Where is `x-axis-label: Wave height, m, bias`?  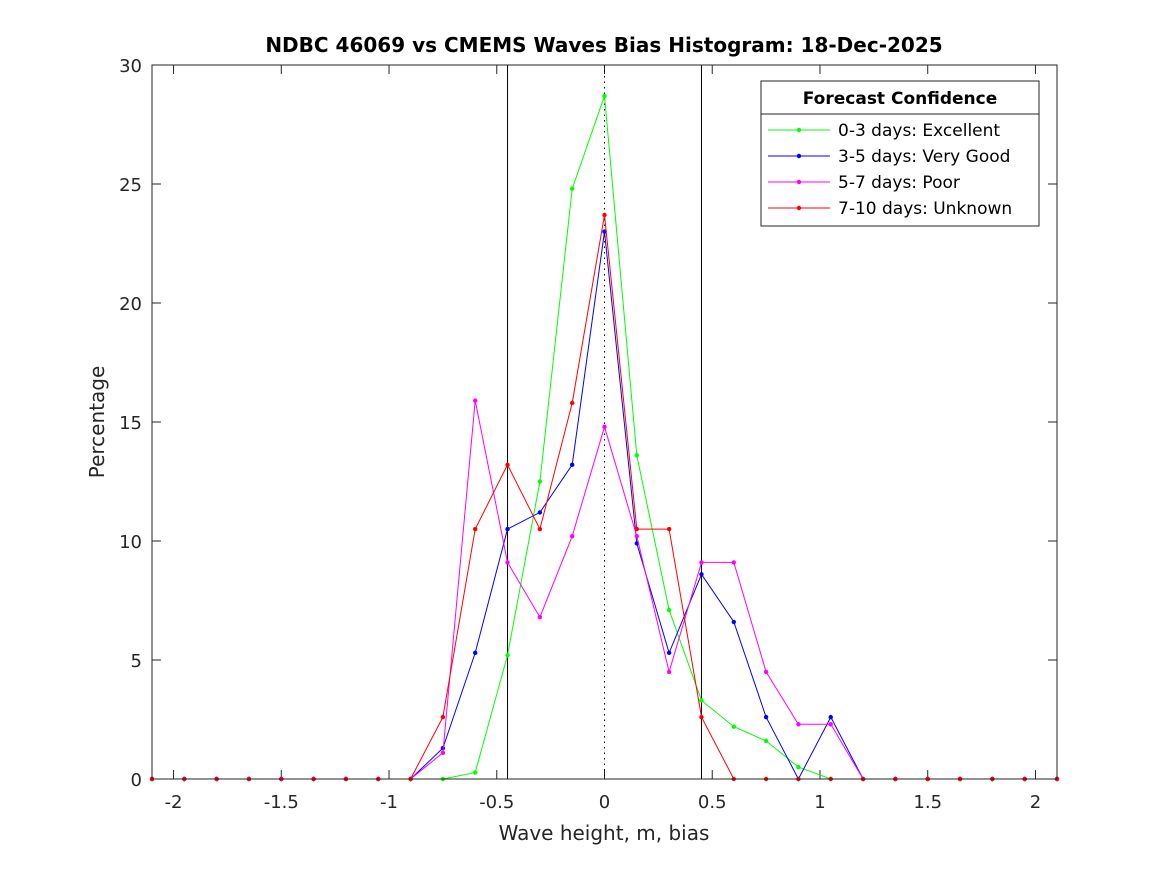 x-axis-label: Wave height, m, bias is located at coordinates (604, 833).